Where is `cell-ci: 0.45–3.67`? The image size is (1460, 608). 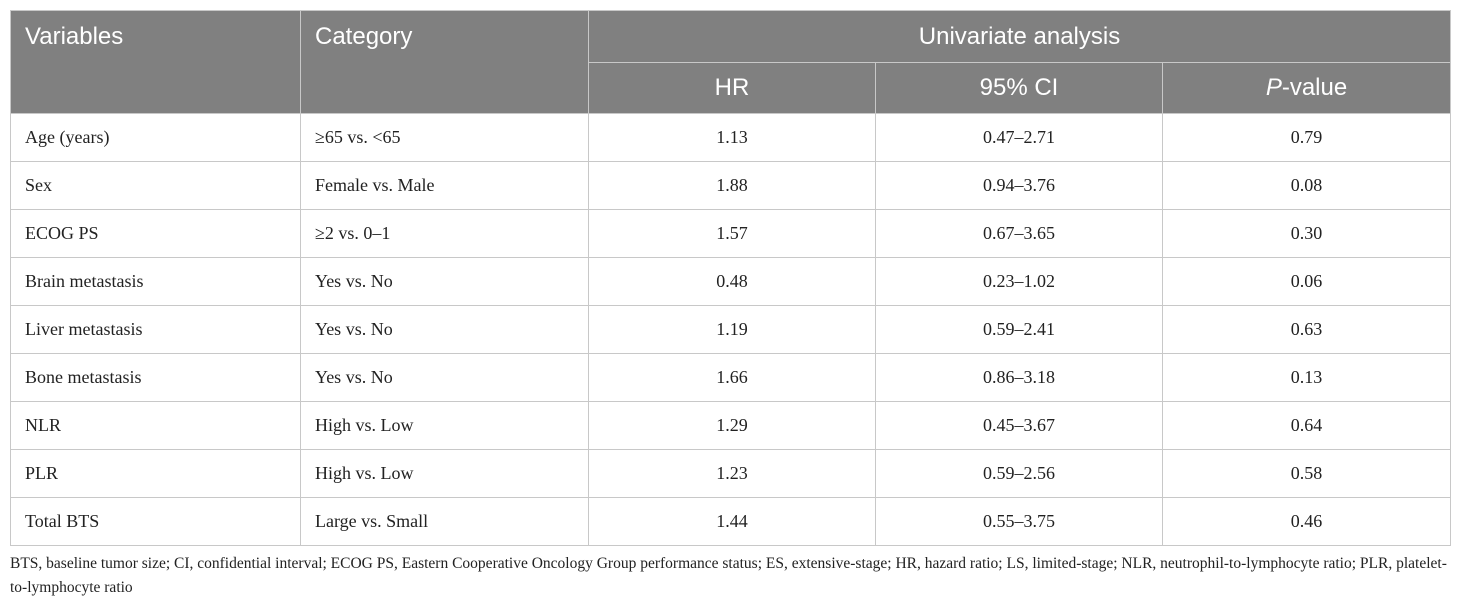 cell-ci: 0.45–3.67 is located at coordinates (1019, 425).